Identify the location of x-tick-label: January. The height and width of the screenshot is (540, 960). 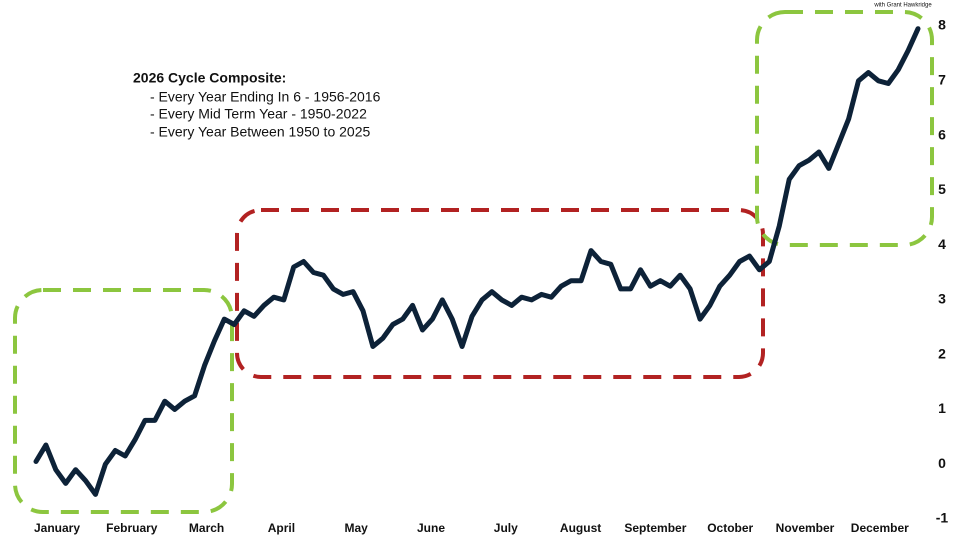
(57, 528).